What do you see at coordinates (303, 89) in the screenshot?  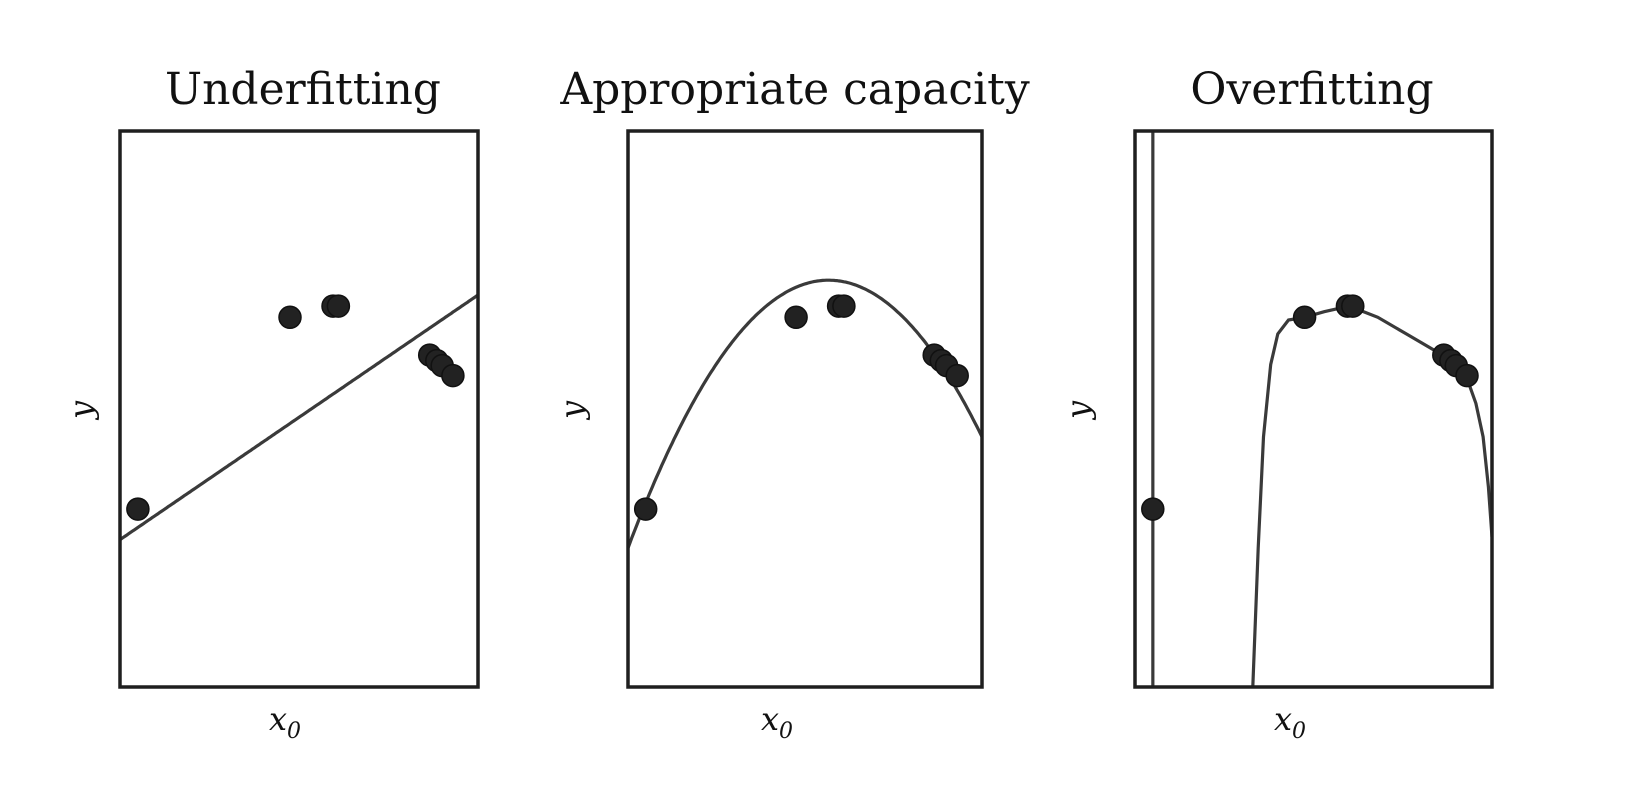 I see `panel-title: Underfitting` at bounding box center [303, 89].